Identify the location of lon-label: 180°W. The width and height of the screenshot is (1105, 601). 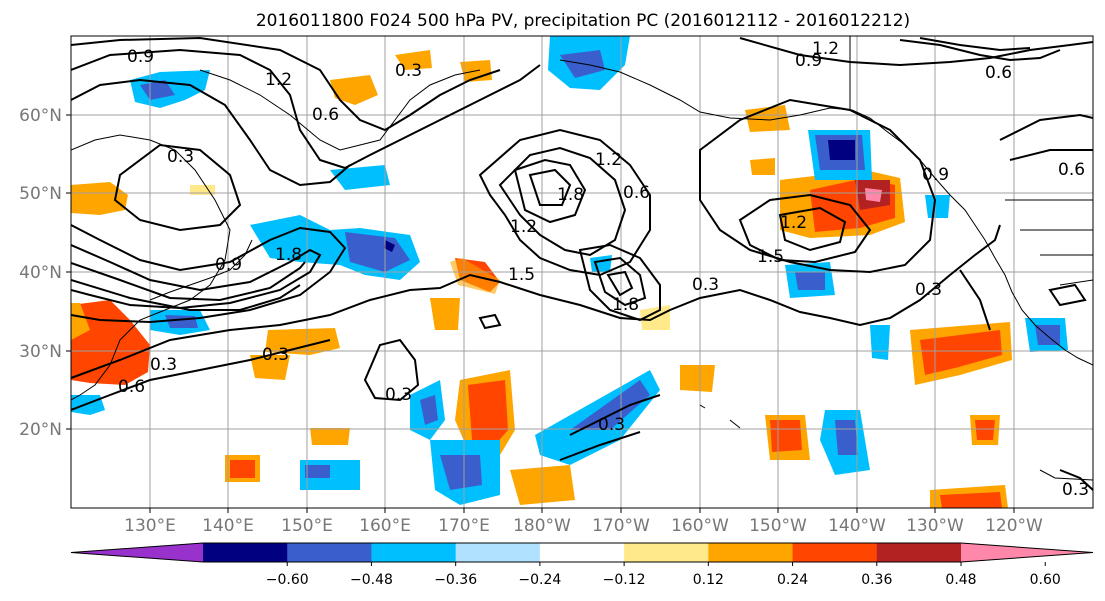
(542, 526).